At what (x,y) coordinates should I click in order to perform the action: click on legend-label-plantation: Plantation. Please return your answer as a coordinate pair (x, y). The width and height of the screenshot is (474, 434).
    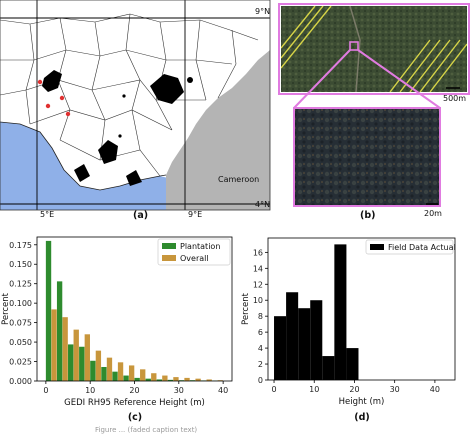
    Looking at the image, I should click on (200, 246).